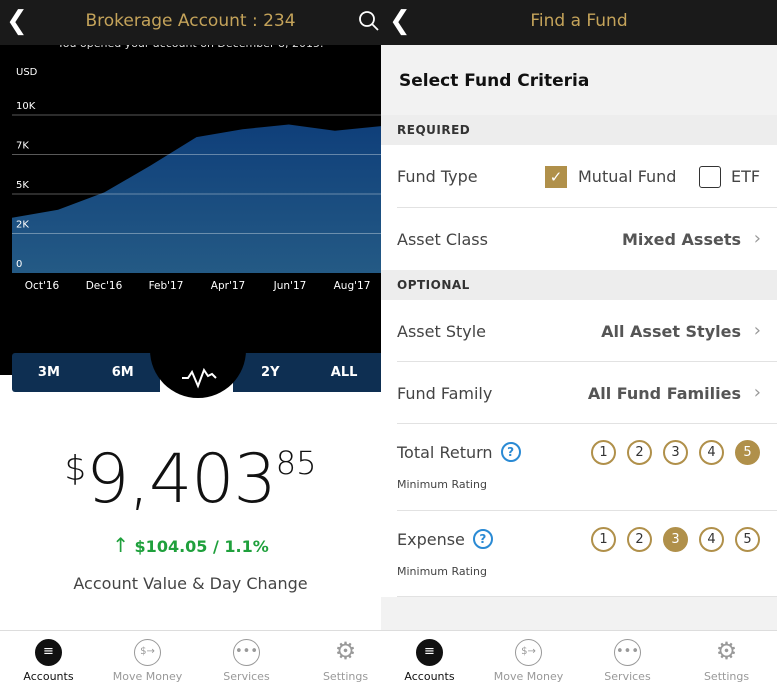 The width and height of the screenshot is (777, 693). I want to click on range-2y: 2Y, so click(270, 372).